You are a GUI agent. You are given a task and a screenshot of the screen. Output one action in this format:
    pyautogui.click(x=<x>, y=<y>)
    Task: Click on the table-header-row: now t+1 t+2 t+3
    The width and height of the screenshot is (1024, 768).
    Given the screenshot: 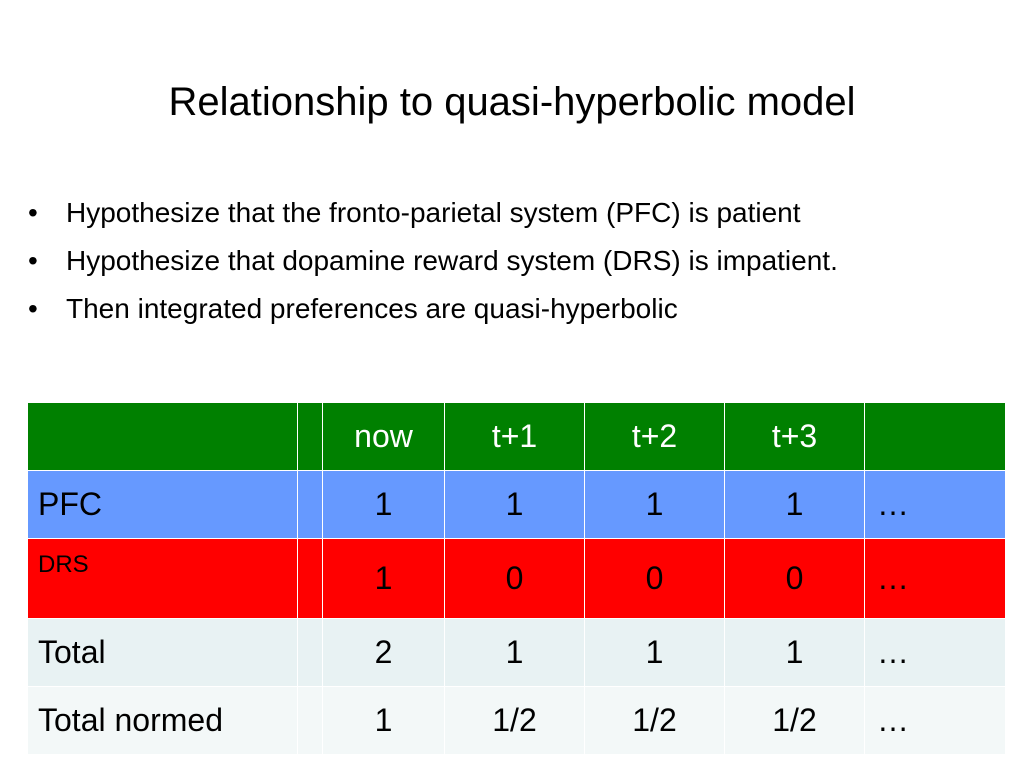 What is the action you would take?
    pyautogui.click(x=516, y=436)
    